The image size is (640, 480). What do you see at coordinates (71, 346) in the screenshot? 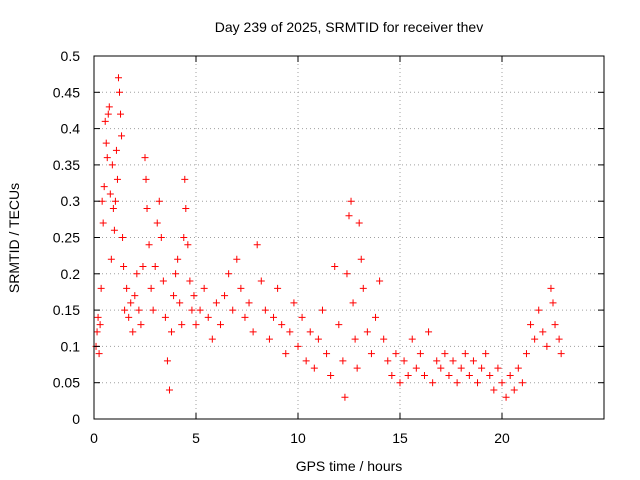
I see `y-tick-label: 0.1` at bounding box center [71, 346].